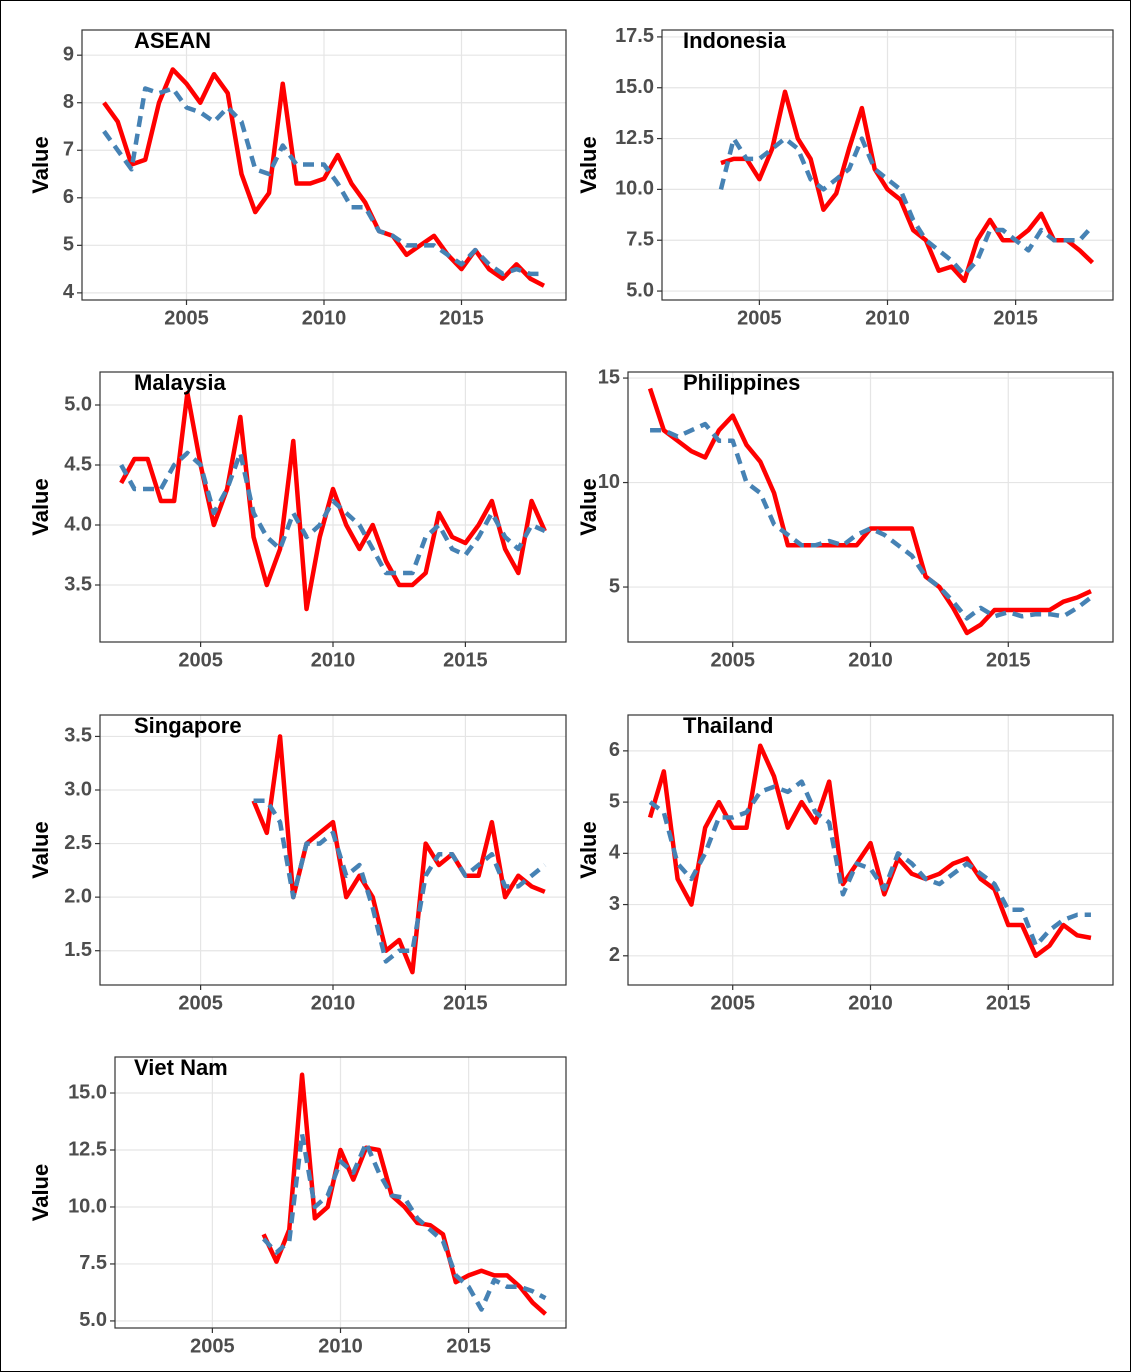 The width and height of the screenshot is (1131, 1372). What do you see at coordinates (68, 102) in the screenshot?
I see `y-tick-label: 8` at bounding box center [68, 102].